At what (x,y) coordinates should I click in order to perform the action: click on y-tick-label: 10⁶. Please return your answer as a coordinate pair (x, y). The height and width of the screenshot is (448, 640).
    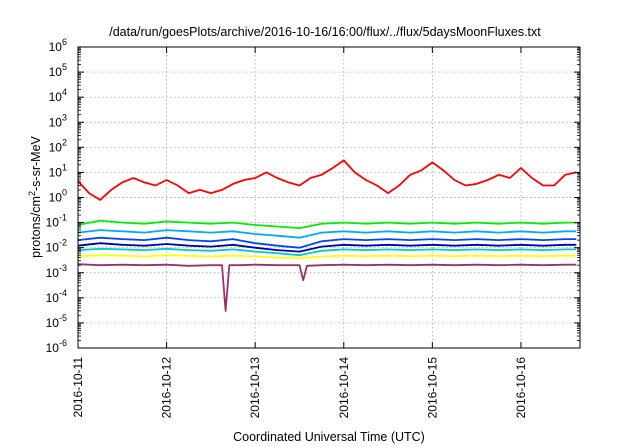
    Looking at the image, I should click on (58, 45).